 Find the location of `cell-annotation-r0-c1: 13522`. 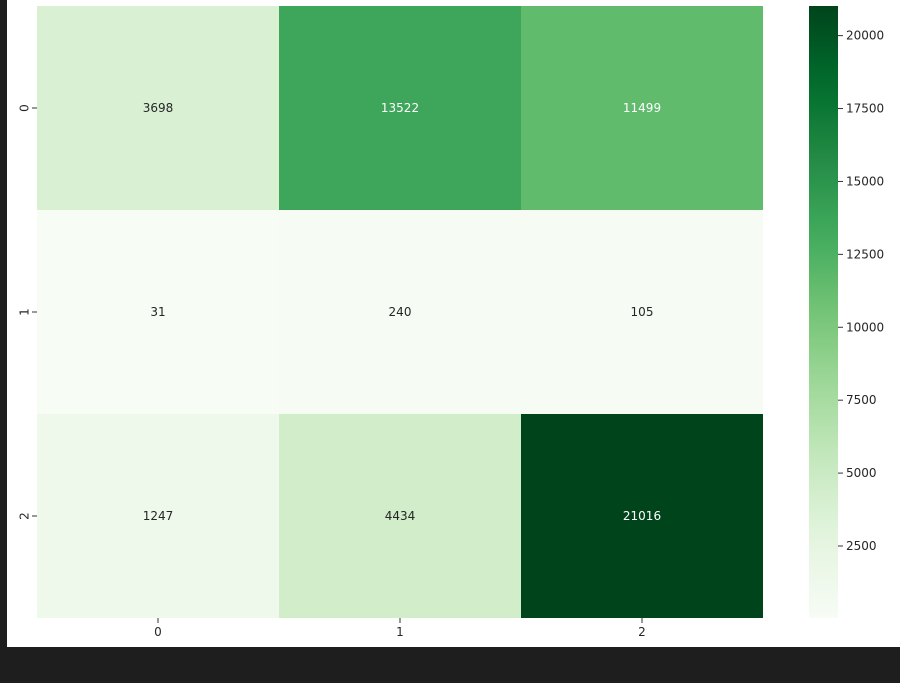

cell-annotation-r0-c1: 13522 is located at coordinates (400, 108).